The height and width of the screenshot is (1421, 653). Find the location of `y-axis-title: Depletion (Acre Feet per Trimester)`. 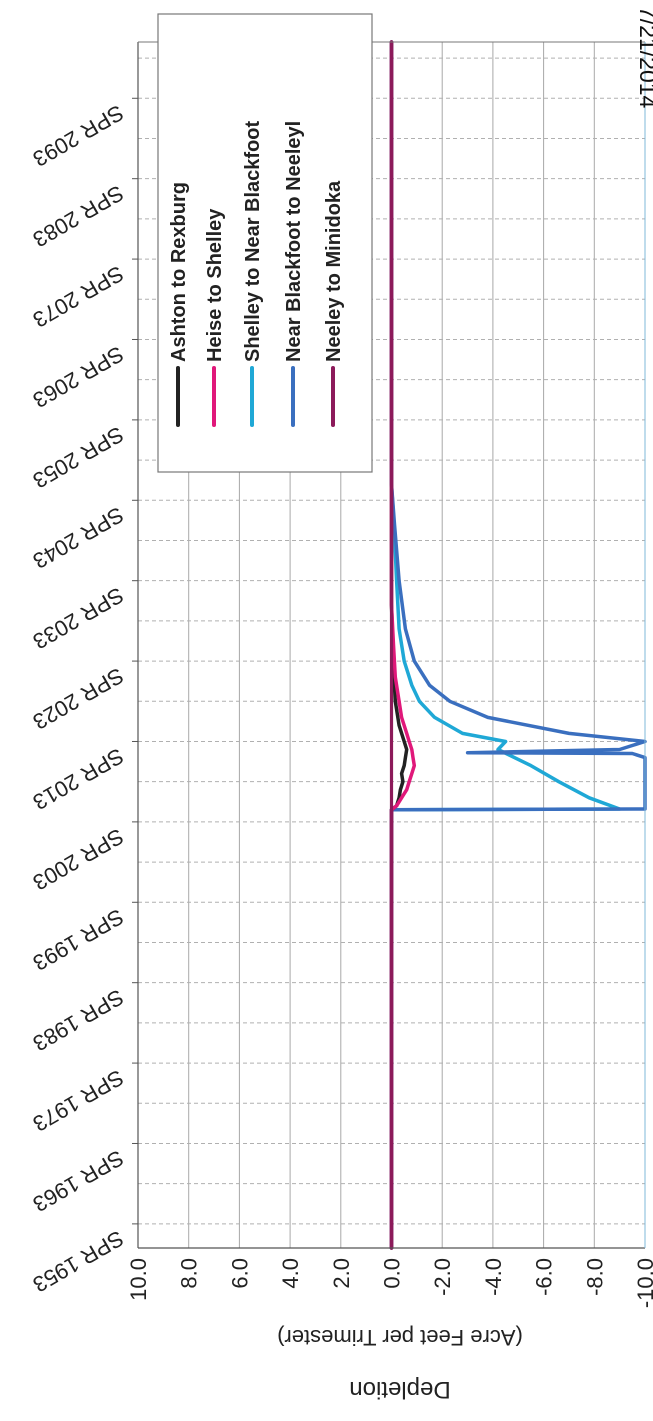

y-axis-title: Depletion (Acre Feet per Trimester) is located at coordinates (400, 1364).